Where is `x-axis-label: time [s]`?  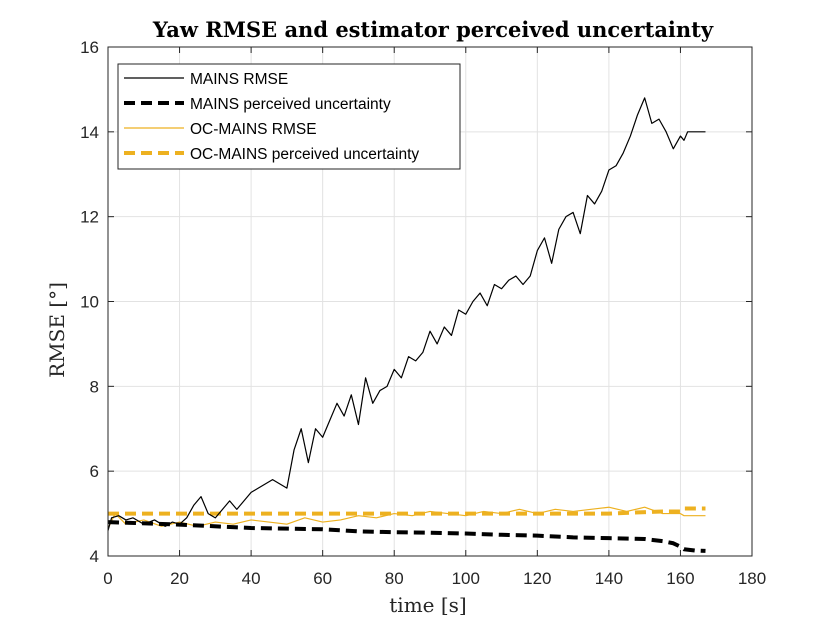
x-axis-label: time [s] is located at coordinates (427, 605).